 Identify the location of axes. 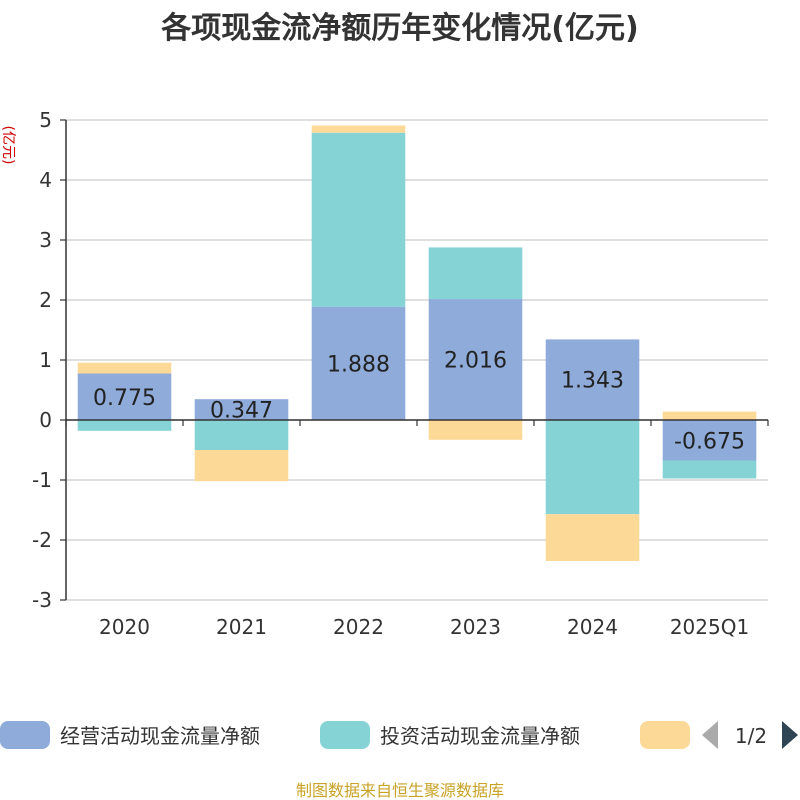
(63, 360).